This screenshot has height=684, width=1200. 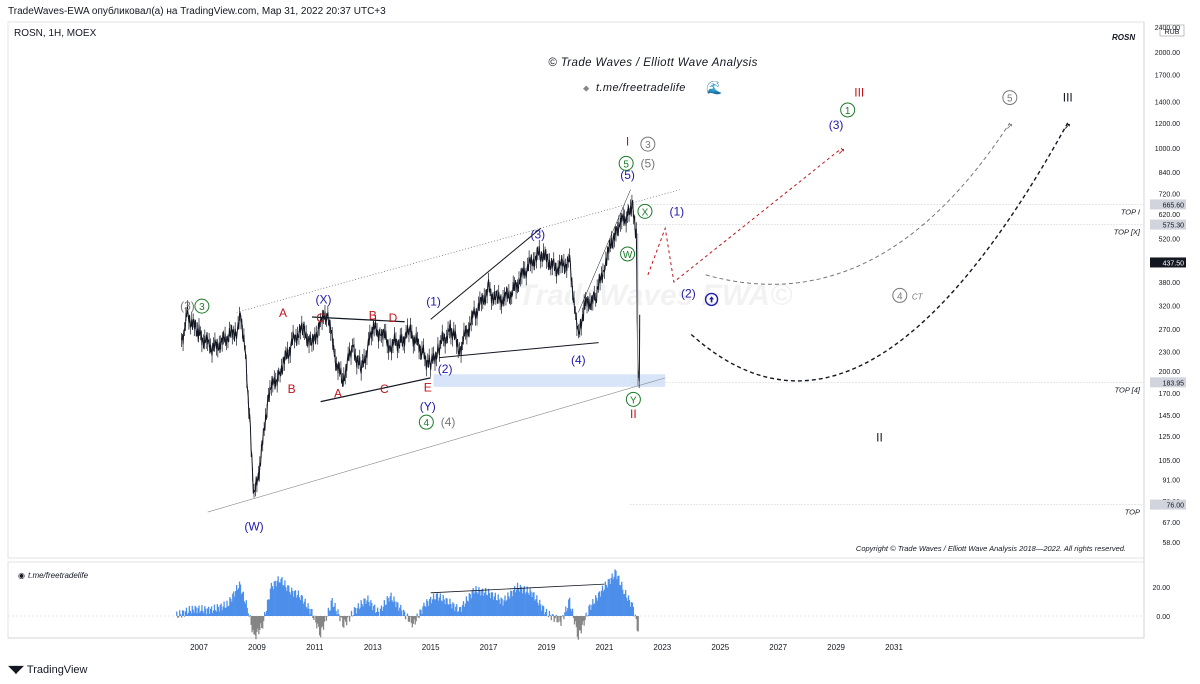 What do you see at coordinates (1174, 226) in the screenshot?
I see `price-badge-label: 575.30` at bounding box center [1174, 226].